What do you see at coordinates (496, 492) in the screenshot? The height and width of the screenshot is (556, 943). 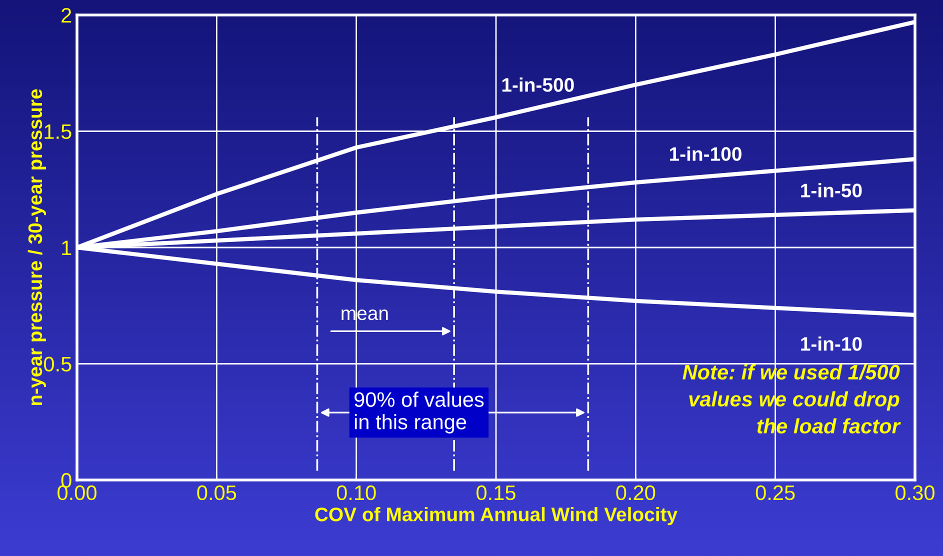 I see `x-tick-label: 0.15` at bounding box center [496, 492].